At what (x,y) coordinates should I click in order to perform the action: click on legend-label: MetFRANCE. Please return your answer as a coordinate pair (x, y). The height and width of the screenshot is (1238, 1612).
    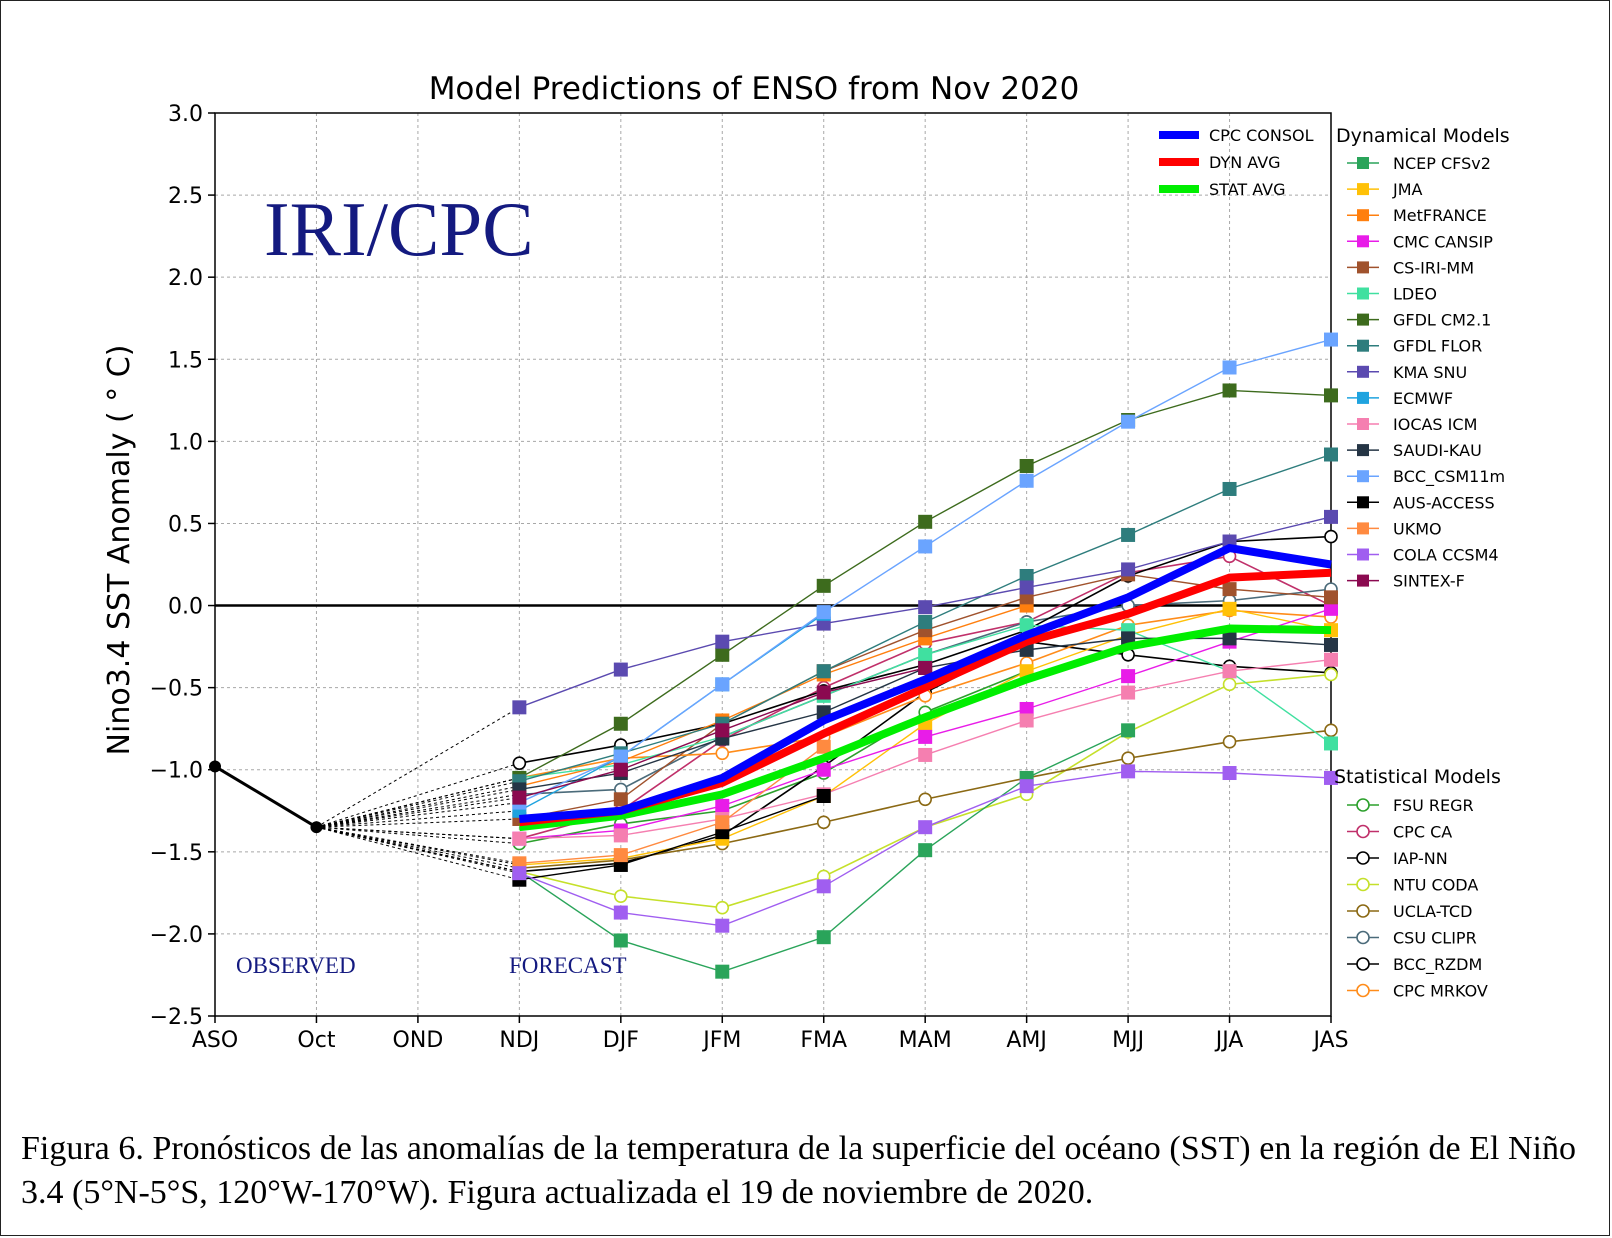
    Looking at the image, I should click on (1440, 215).